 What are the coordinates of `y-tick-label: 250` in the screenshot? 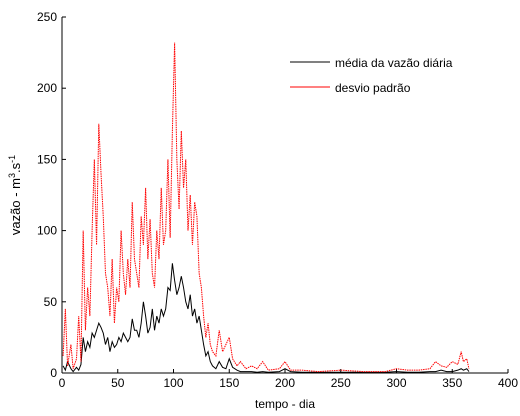 It's located at (47, 17).